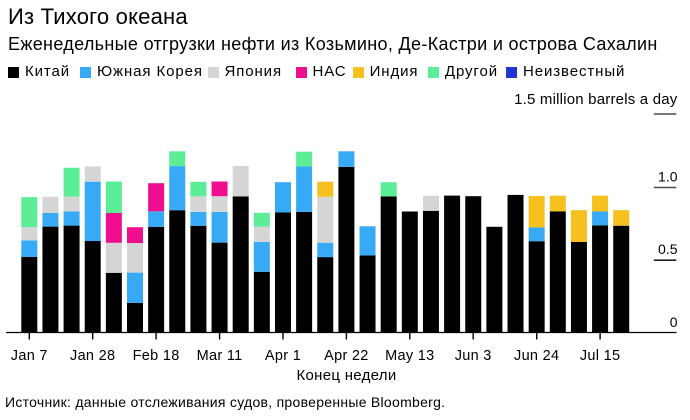 The image size is (690, 420). Describe the element at coordinates (346, 356) in the screenshot. I see `svg-text: Apr 22` at that location.